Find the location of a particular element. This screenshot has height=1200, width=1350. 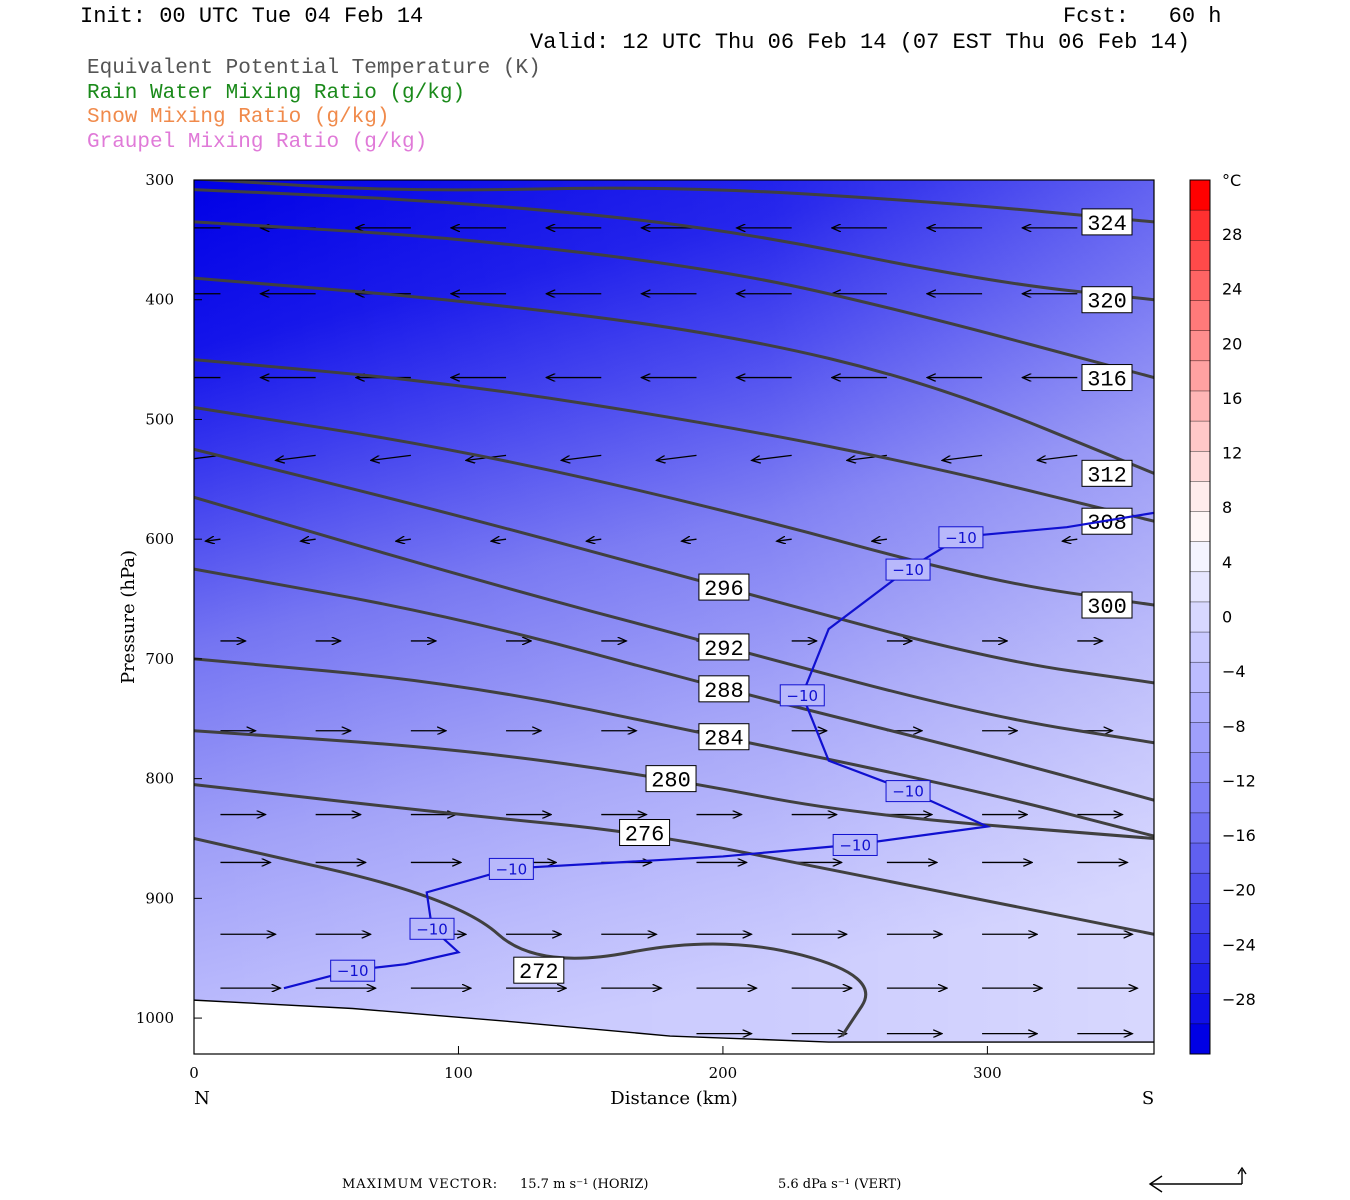

theta-e-label: 320 is located at coordinates (1107, 302).